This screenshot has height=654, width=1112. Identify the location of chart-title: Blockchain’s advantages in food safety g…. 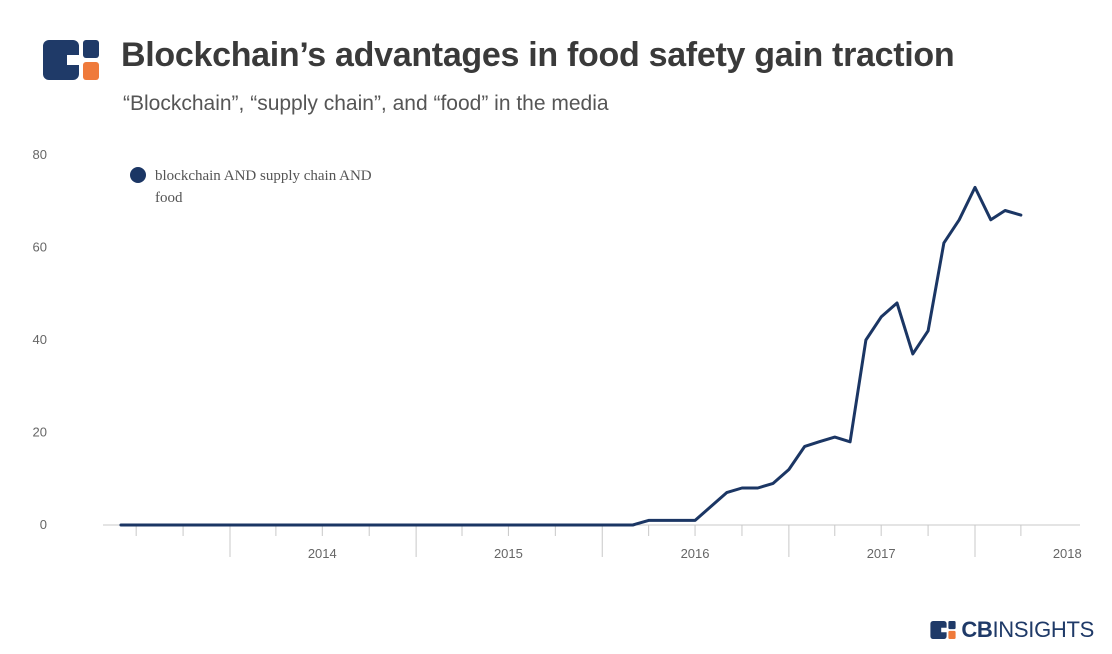
(538, 55).